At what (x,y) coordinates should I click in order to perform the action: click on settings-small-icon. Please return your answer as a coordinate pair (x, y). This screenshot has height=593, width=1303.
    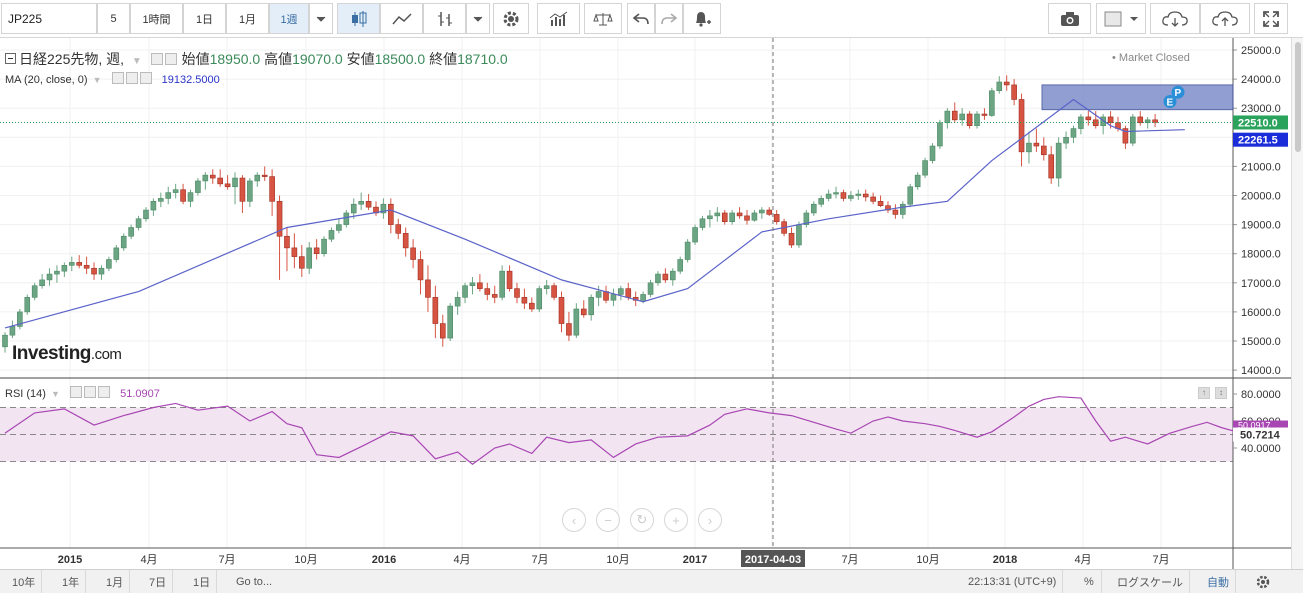
    Looking at the image, I should click on (90, 392).